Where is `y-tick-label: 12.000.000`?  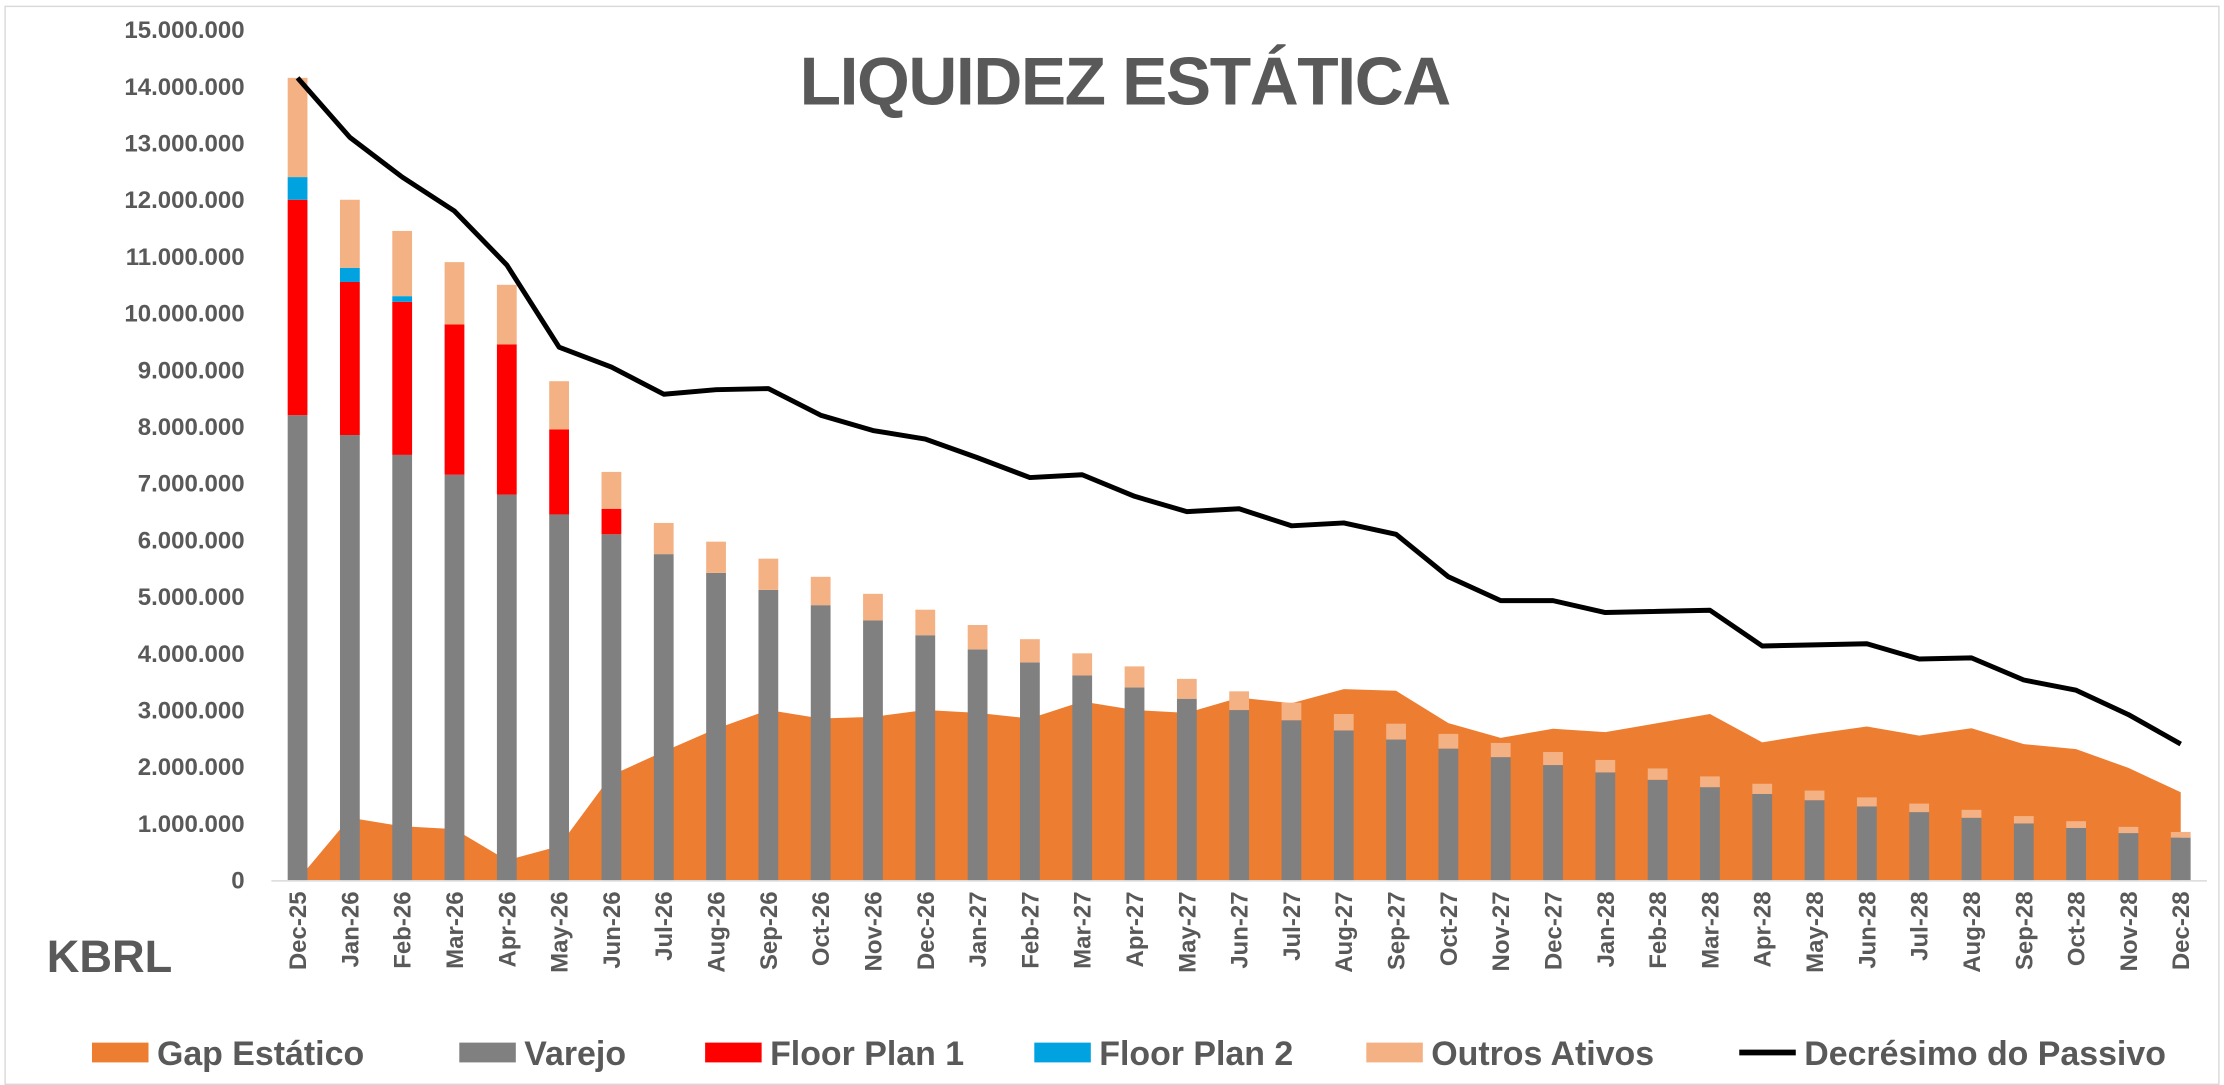
y-tick-label: 12.000.000 is located at coordinates (184, 200).